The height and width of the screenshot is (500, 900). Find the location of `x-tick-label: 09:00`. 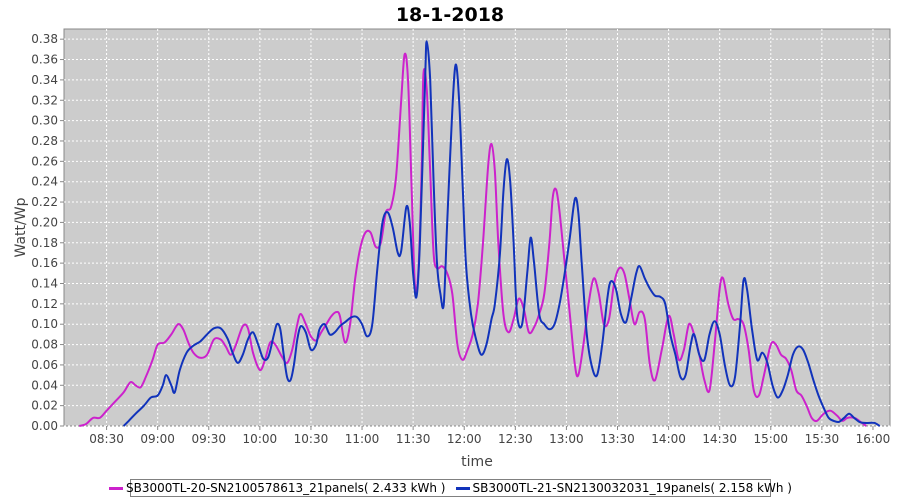

x-tick-label: 09:00 is located at coordinates (157, 439).